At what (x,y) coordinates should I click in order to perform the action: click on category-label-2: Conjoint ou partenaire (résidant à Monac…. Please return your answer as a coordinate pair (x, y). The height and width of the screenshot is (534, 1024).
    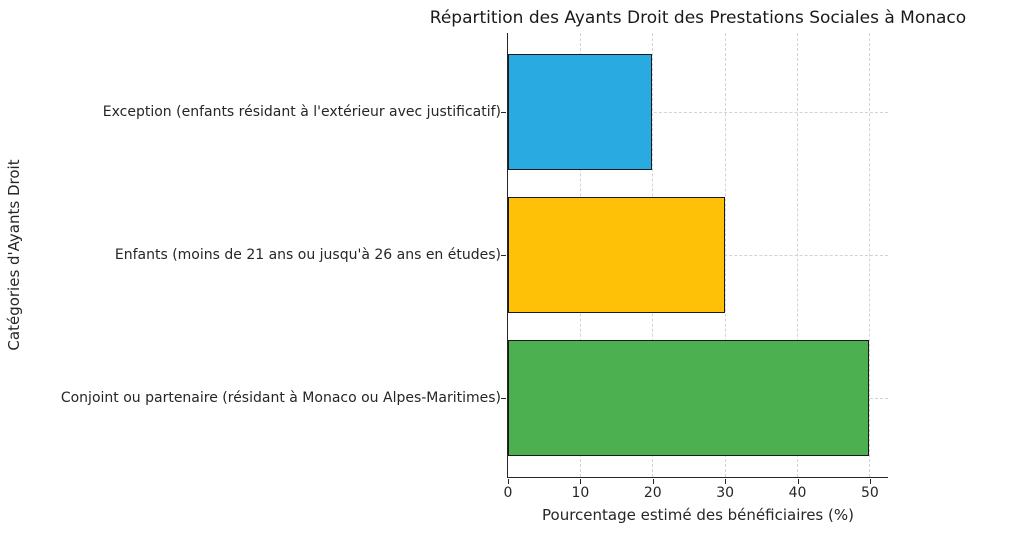
    Looking at the image, I should click on (280, 397).